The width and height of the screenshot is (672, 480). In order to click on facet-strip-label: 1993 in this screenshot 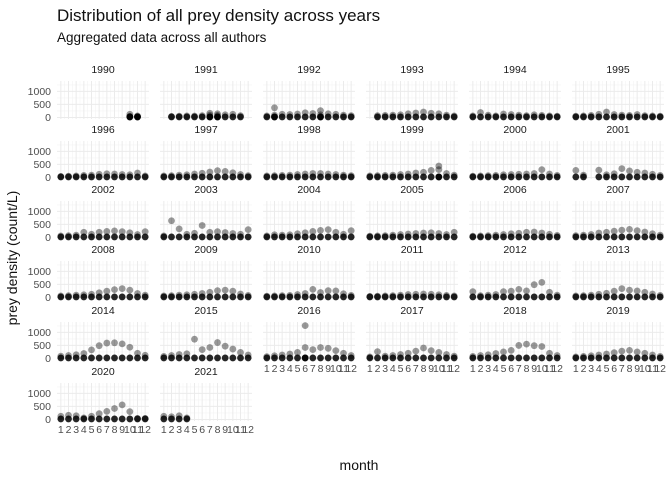, I will do `click(412, 70)`.